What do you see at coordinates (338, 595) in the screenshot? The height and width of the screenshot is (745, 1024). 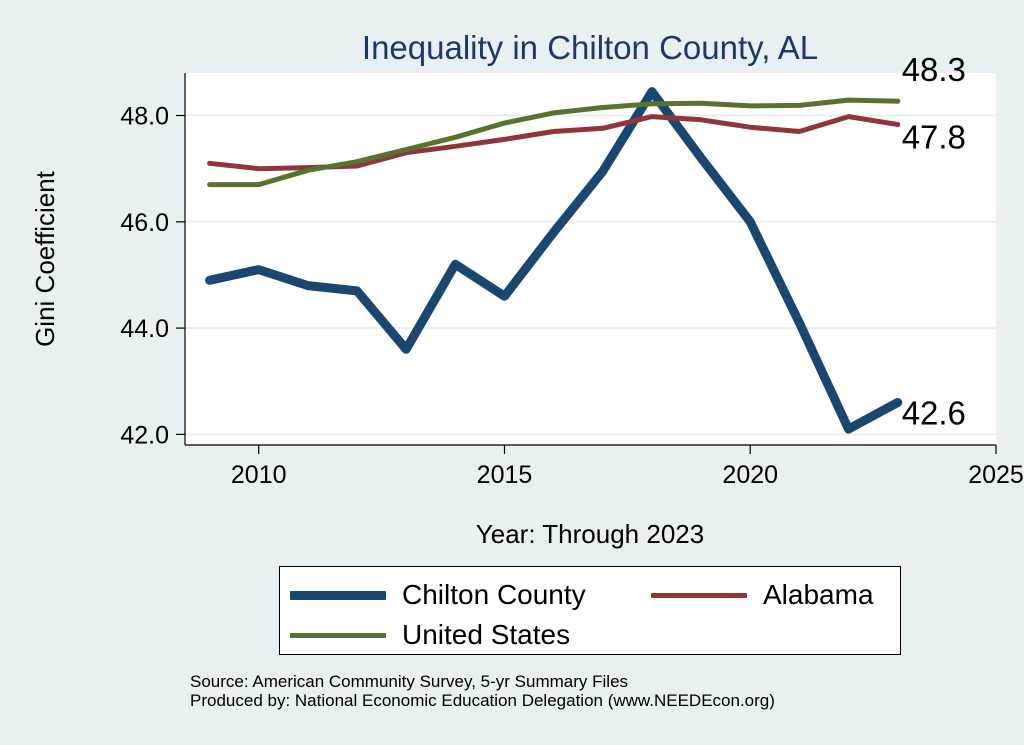 I see `legend-swatch-chilton-county` at bounding box center [338, 595].